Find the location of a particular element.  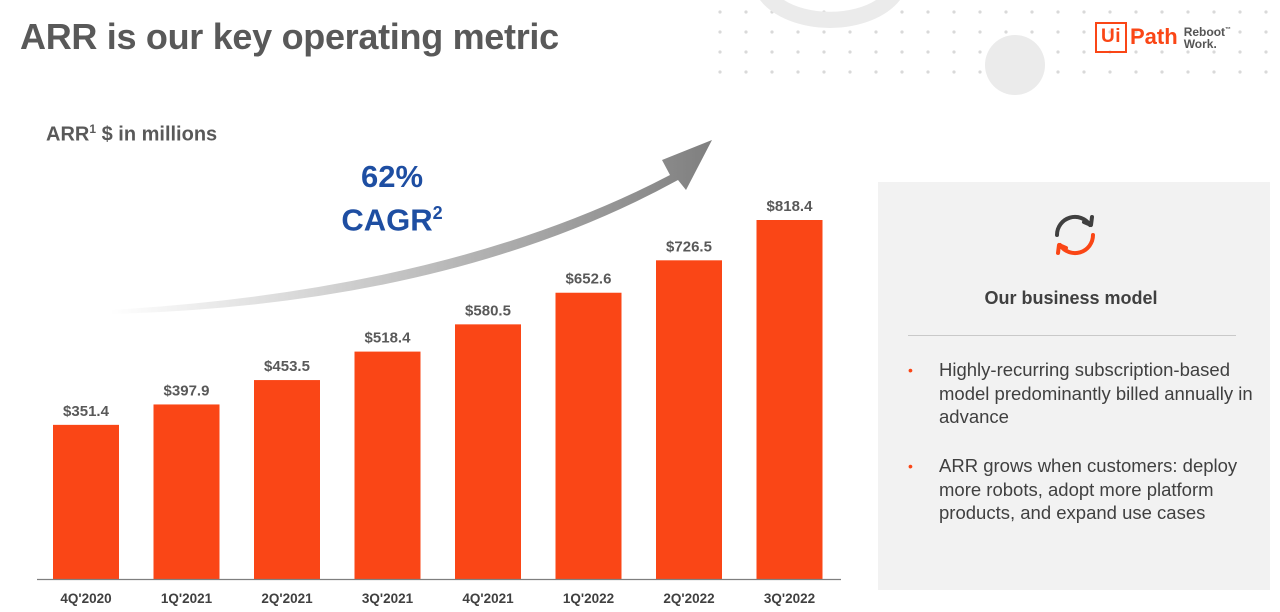

refresh-cycle-icon is located at coordinates (1075, 235).